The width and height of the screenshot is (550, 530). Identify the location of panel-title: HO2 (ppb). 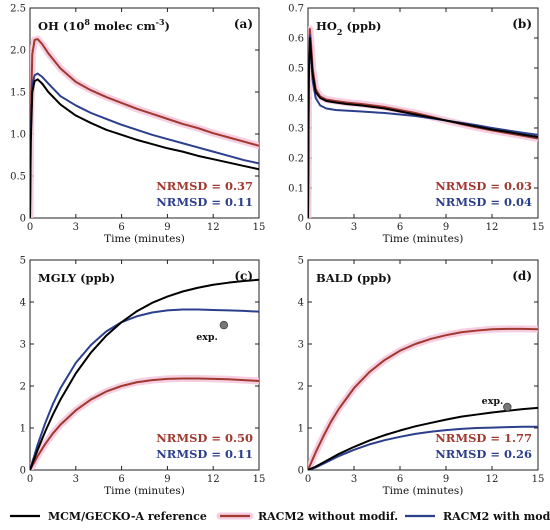
(348, 28).